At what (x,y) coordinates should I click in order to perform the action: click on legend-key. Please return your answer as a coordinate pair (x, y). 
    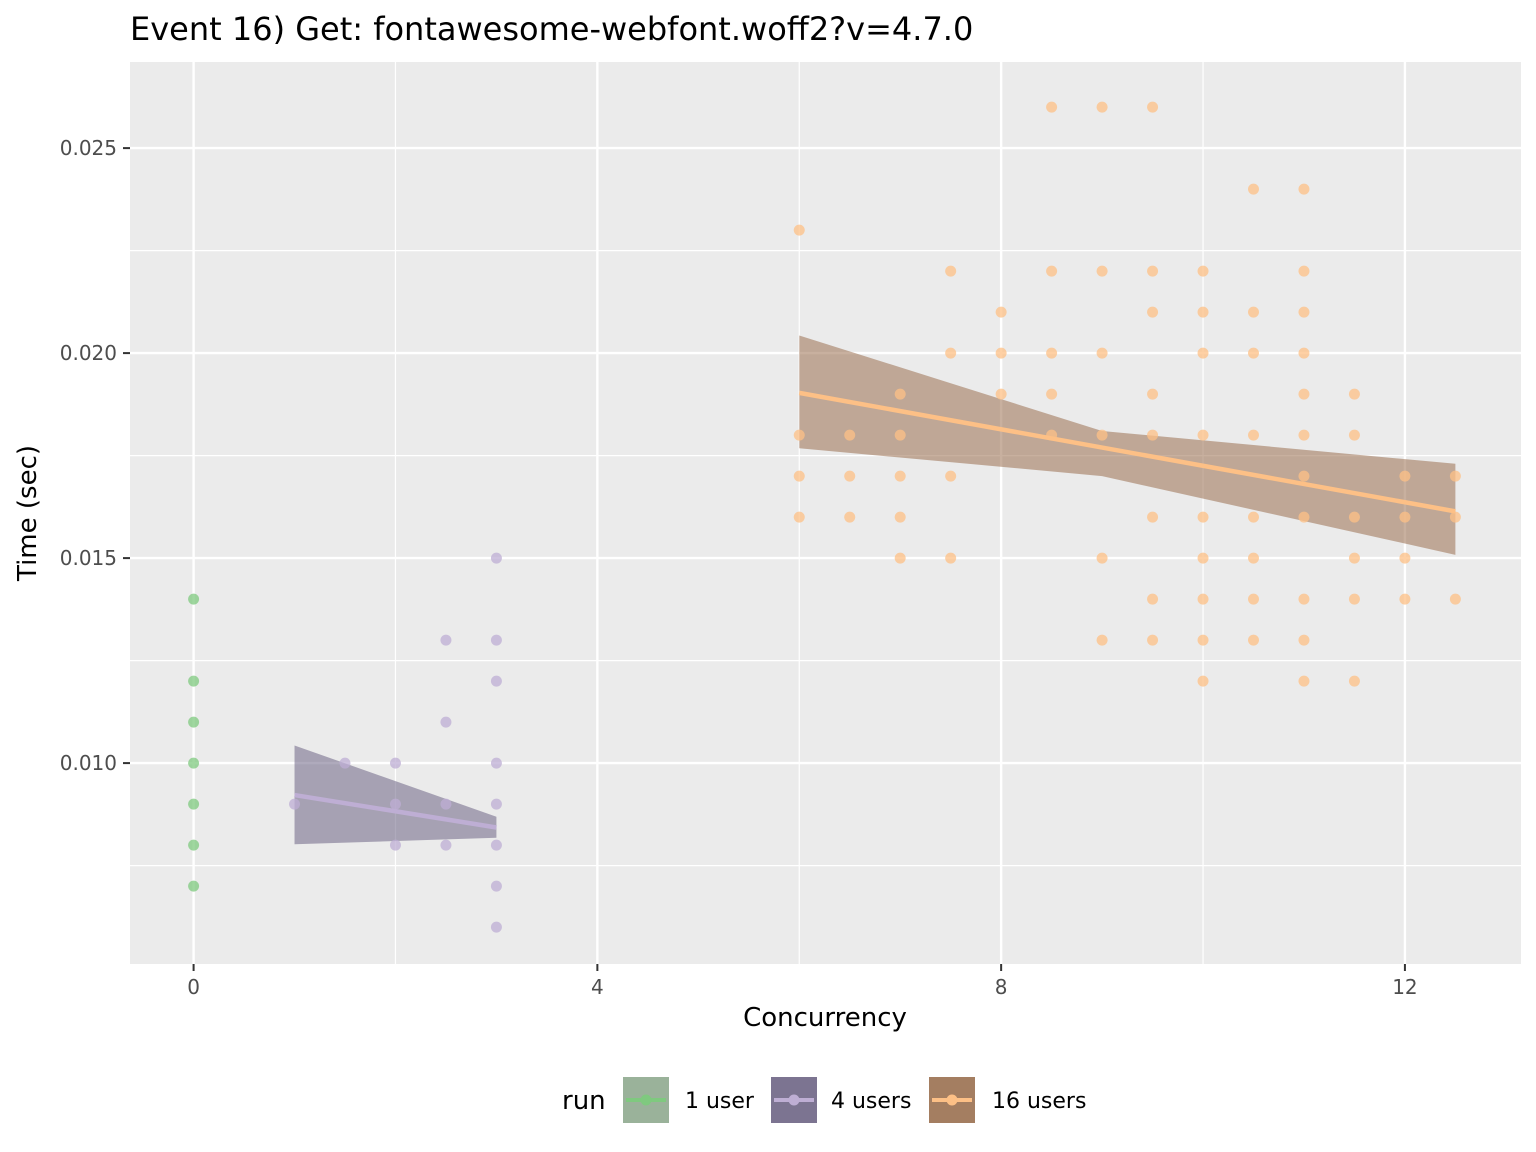
    Looking at the image, I should click on (794, 1100).